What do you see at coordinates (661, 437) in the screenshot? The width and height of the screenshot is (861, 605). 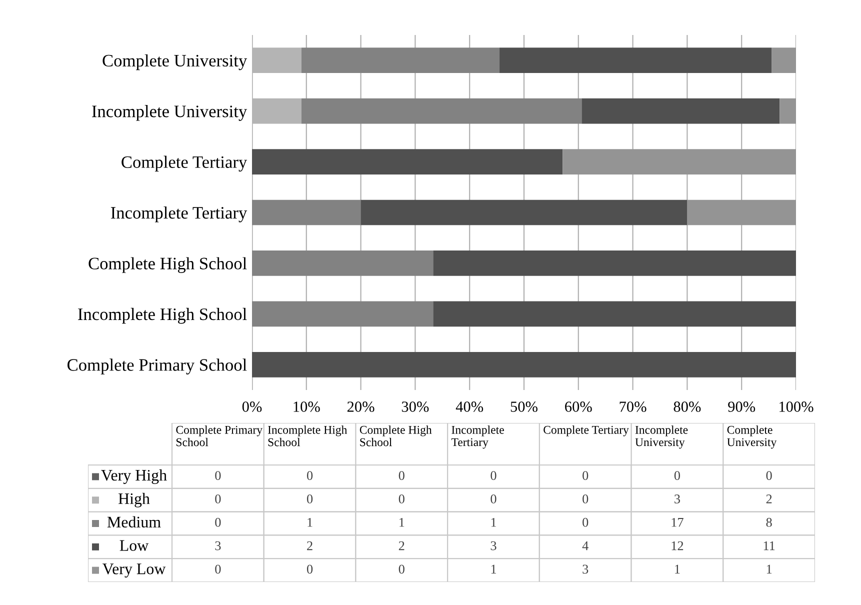 I see `x-tick-label: Incomplete University` at bounding box center [661, 437].